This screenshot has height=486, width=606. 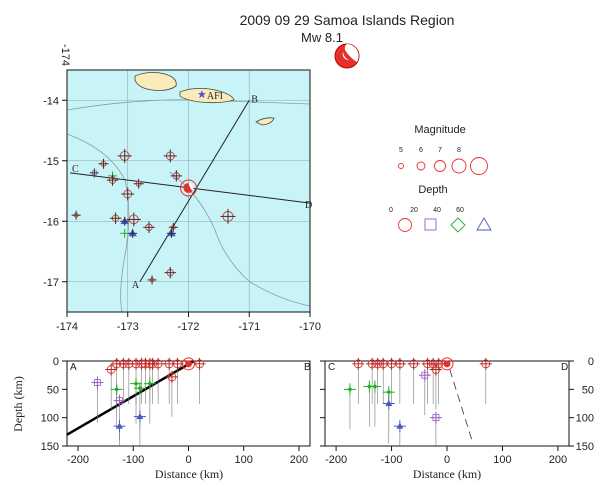 What do you see at coordinates (75, 169) in the screenshot?
I see `map-label-c: C` at bounding box center [75, 169].